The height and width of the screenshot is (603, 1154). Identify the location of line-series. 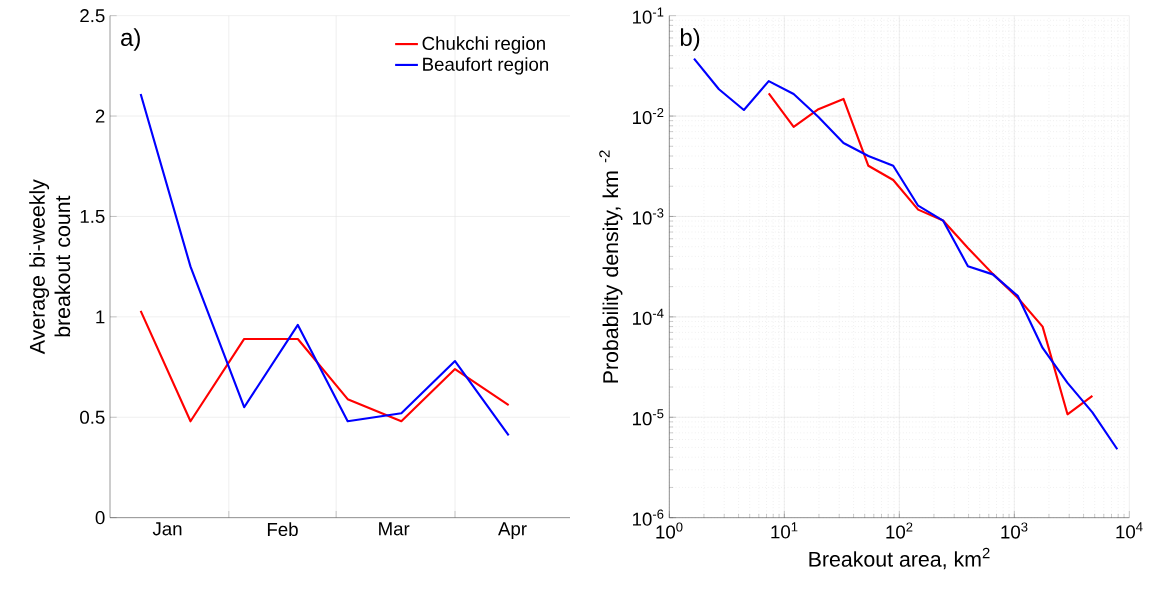
(324, 366).